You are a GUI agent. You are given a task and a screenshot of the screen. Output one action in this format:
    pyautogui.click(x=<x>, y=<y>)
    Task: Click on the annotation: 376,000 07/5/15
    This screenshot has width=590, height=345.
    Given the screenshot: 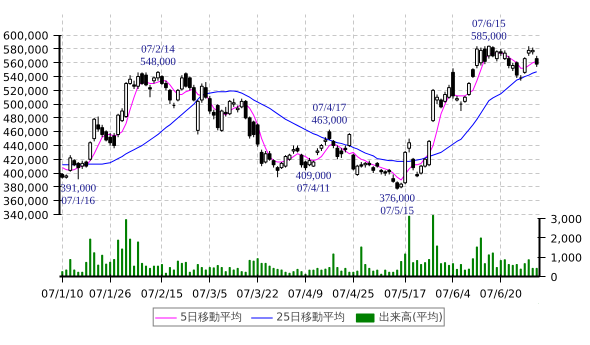 What is the action you would take?
    pyautogui.click(x=397, y=205)
    